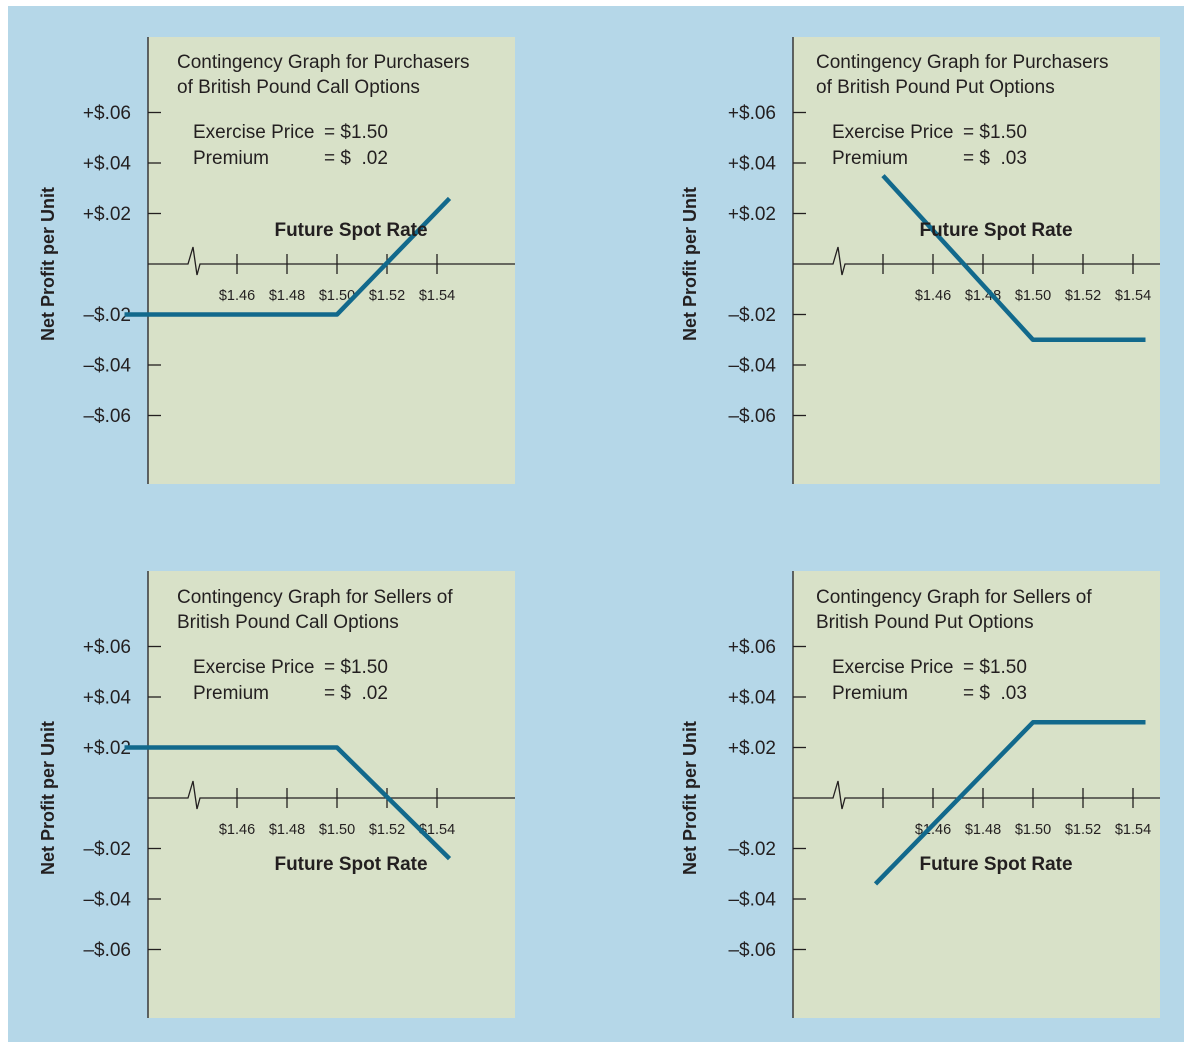 This screenshot has width=1186, height=1044. I want to click on chart-title: British Pound Call Options, so click(288, 622).